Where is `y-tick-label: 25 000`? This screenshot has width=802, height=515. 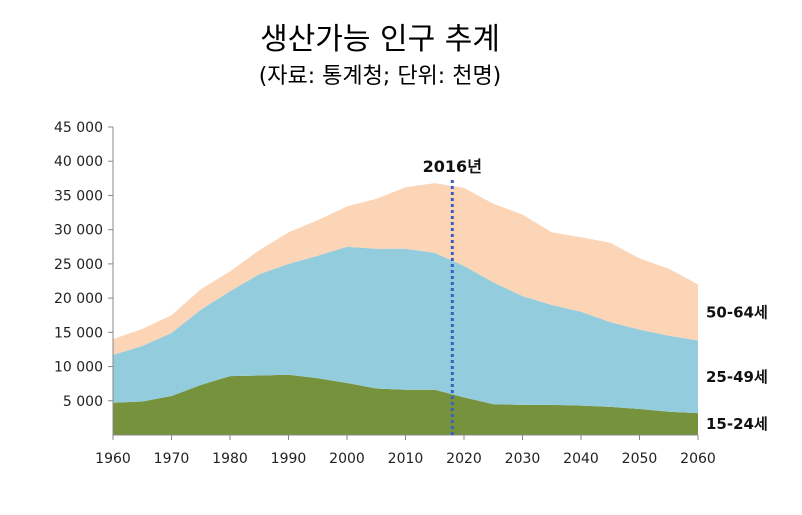 y-tick-label: 25 000 is located at coordinates (78, 265).